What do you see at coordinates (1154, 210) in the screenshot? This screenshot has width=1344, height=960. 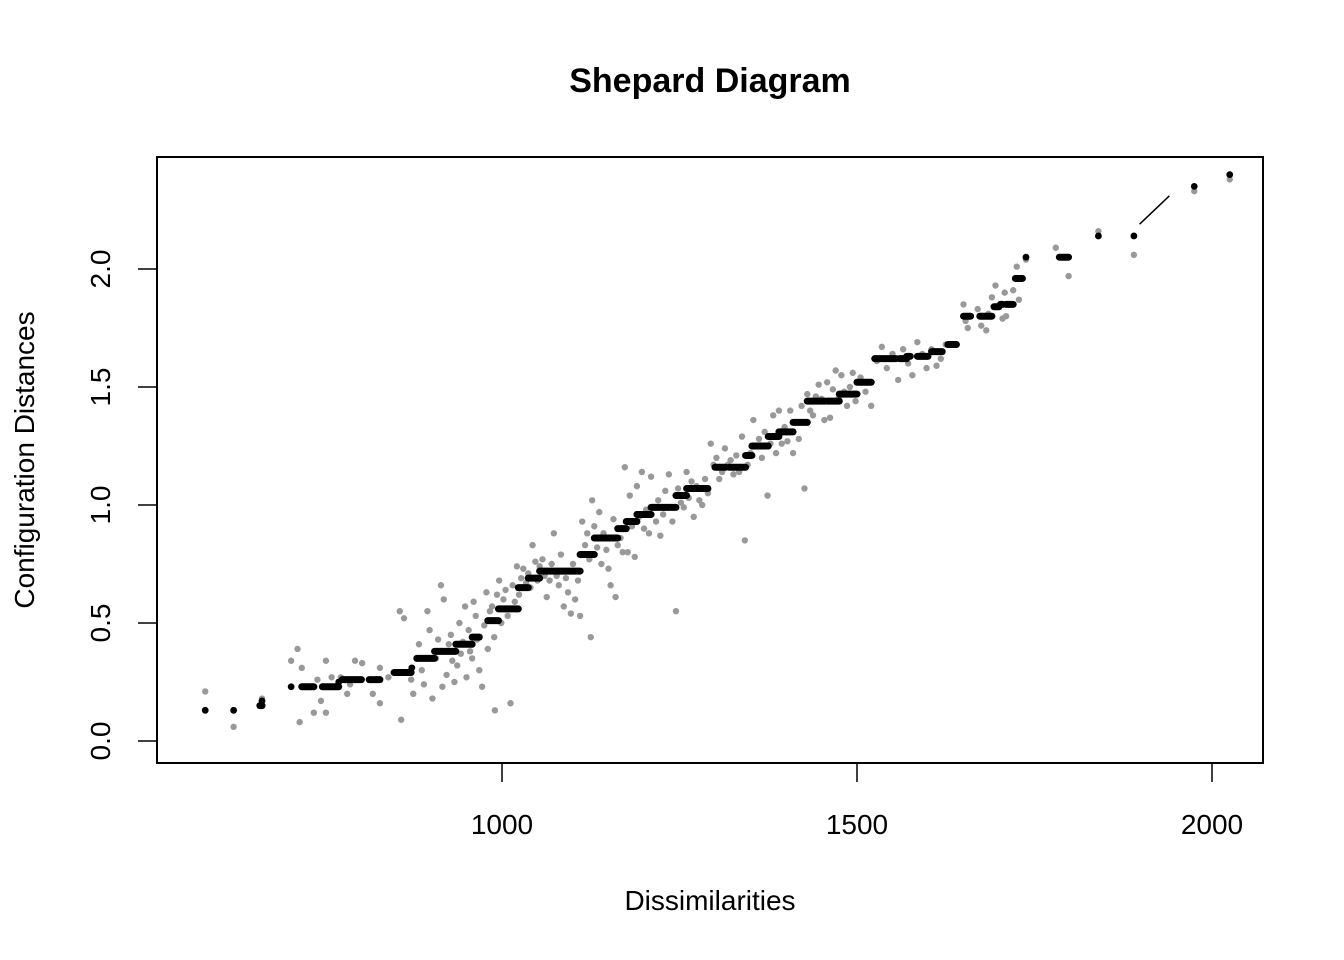 I see `fitted-connector-line` at bounding box center [1154, 210].